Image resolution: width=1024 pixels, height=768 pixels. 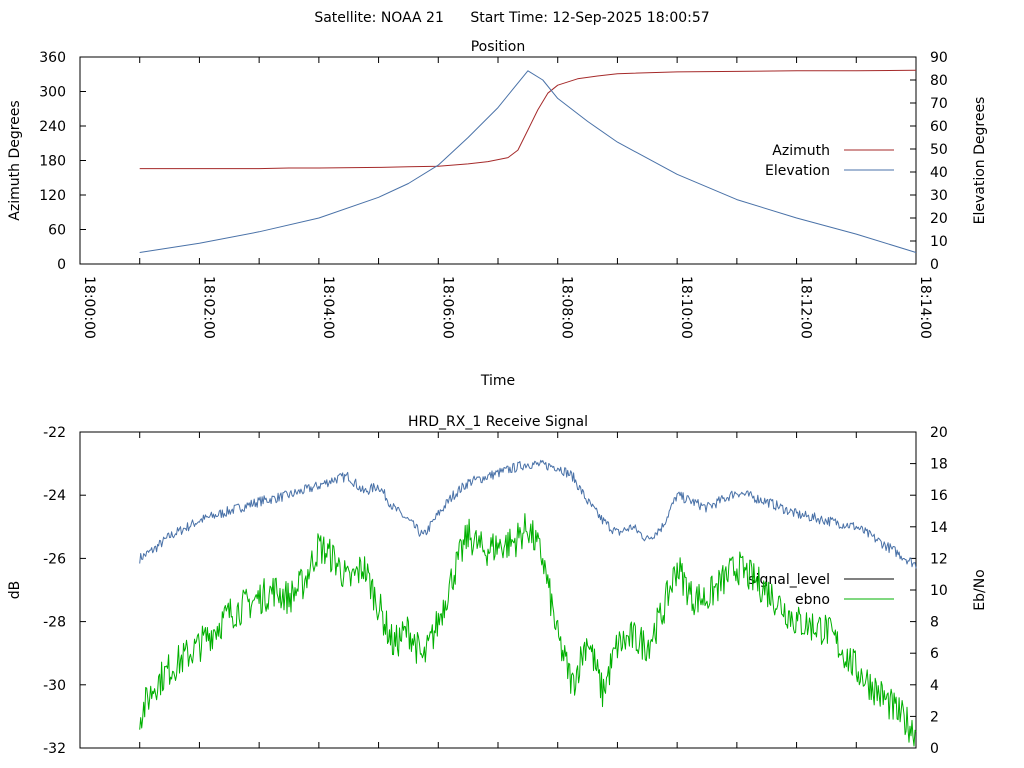 I want to click on y2-tick-label: 60, so click(x=939, y=127).